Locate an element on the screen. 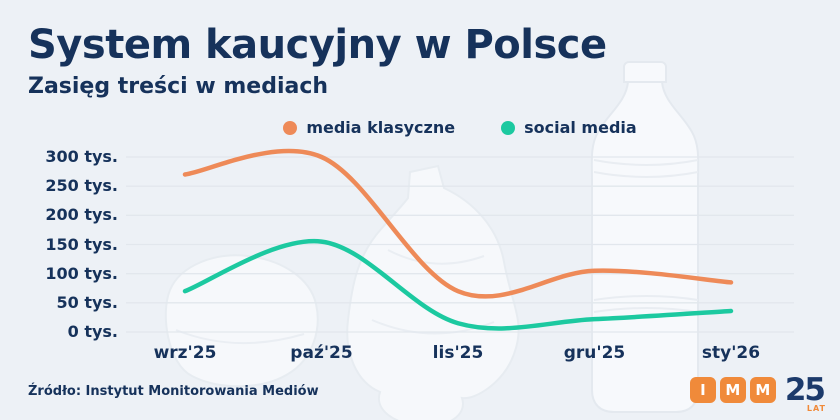  legend-dot-social-media is located at coordinates (508, 127).